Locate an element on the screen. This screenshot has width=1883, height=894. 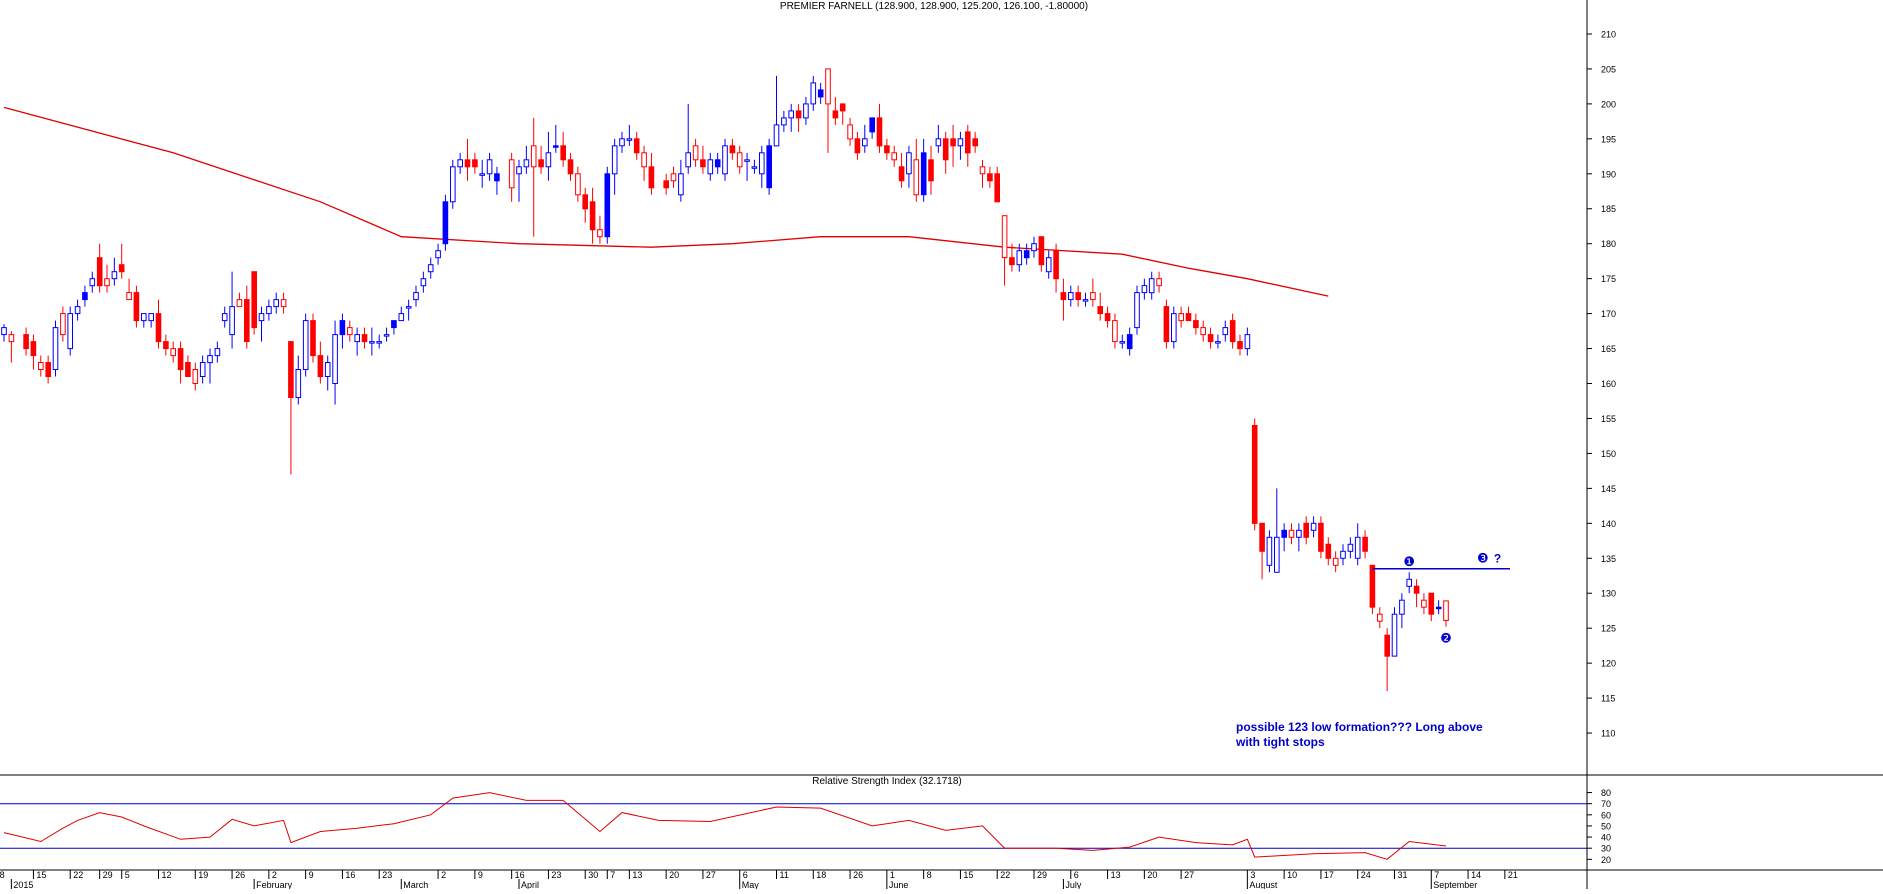
price-tick-label: 140 is located at coordinates (1608, 524).